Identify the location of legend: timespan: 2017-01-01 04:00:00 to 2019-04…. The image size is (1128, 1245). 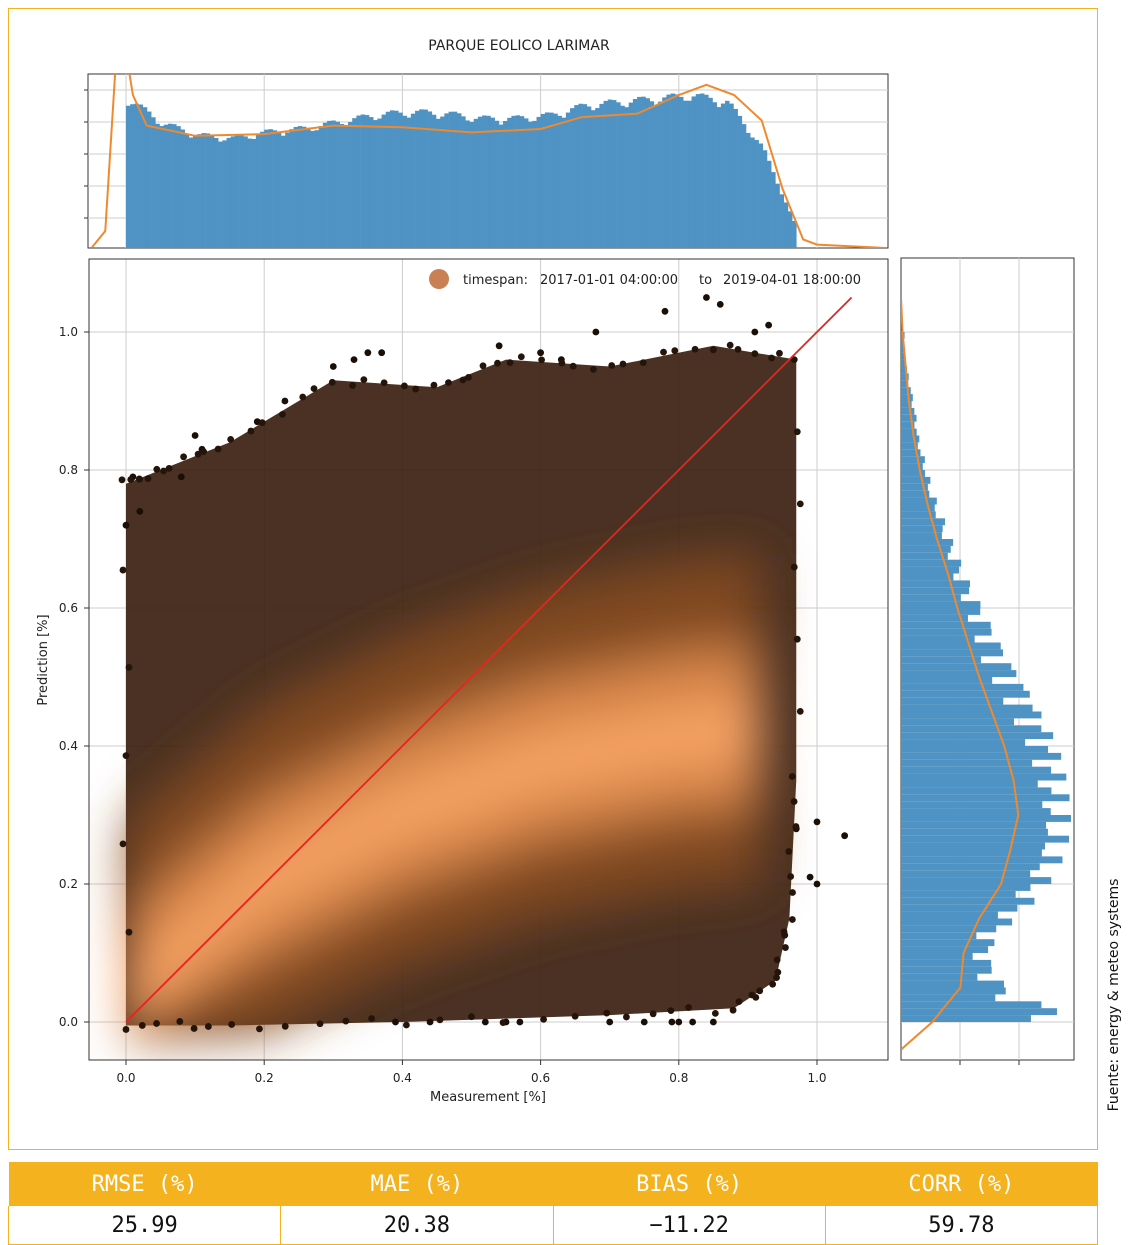
(645, 279).